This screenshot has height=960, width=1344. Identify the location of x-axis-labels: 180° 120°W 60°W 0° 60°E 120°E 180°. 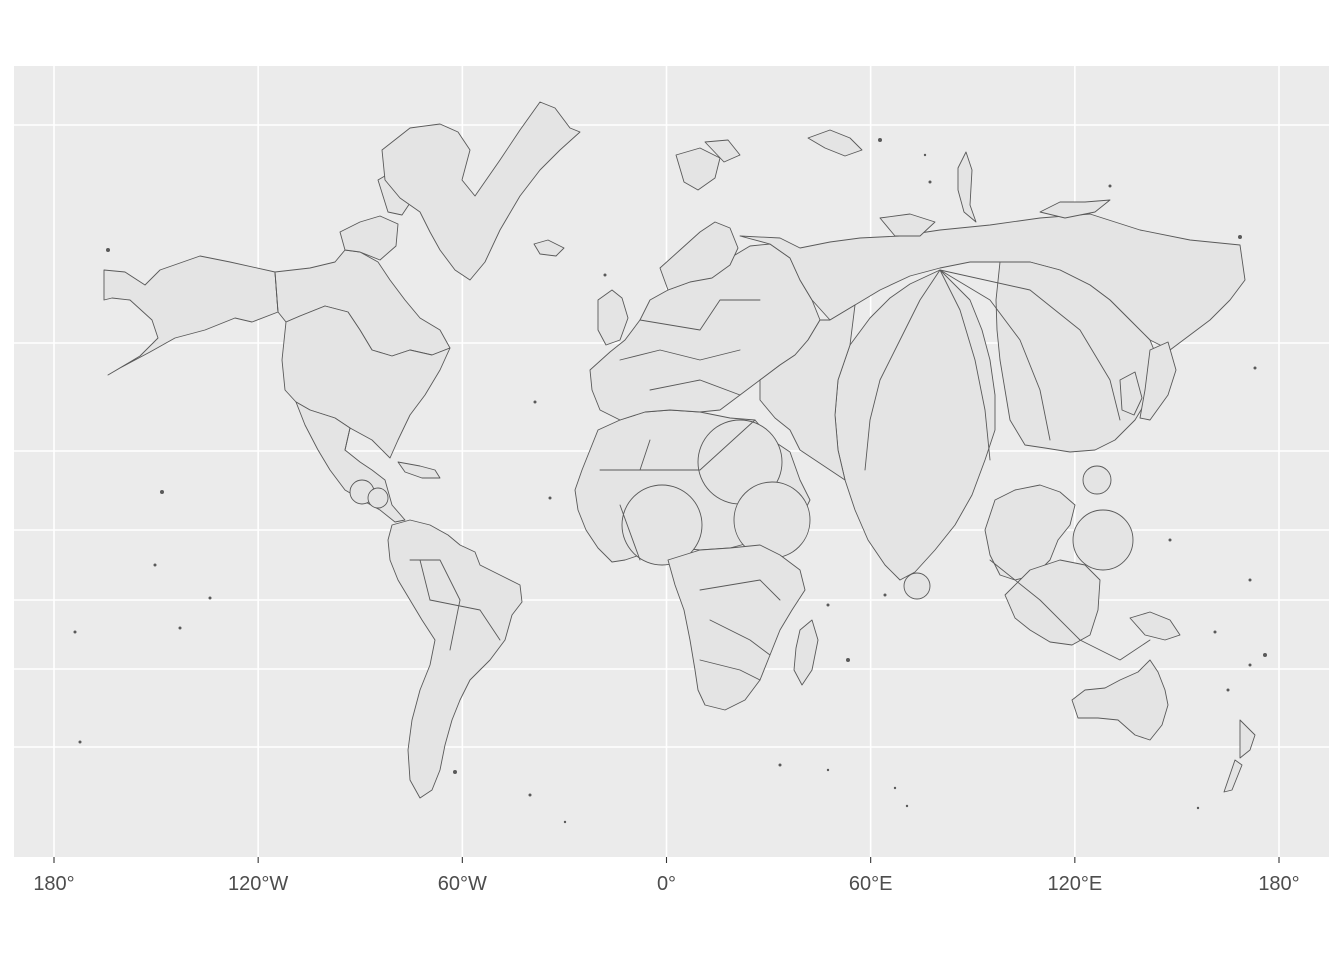
(666, 884).